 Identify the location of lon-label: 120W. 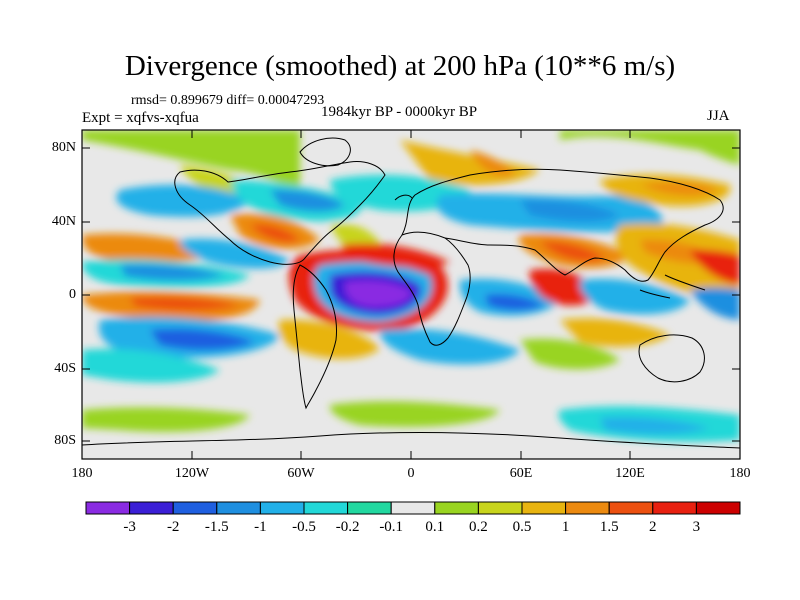
(192, 473).